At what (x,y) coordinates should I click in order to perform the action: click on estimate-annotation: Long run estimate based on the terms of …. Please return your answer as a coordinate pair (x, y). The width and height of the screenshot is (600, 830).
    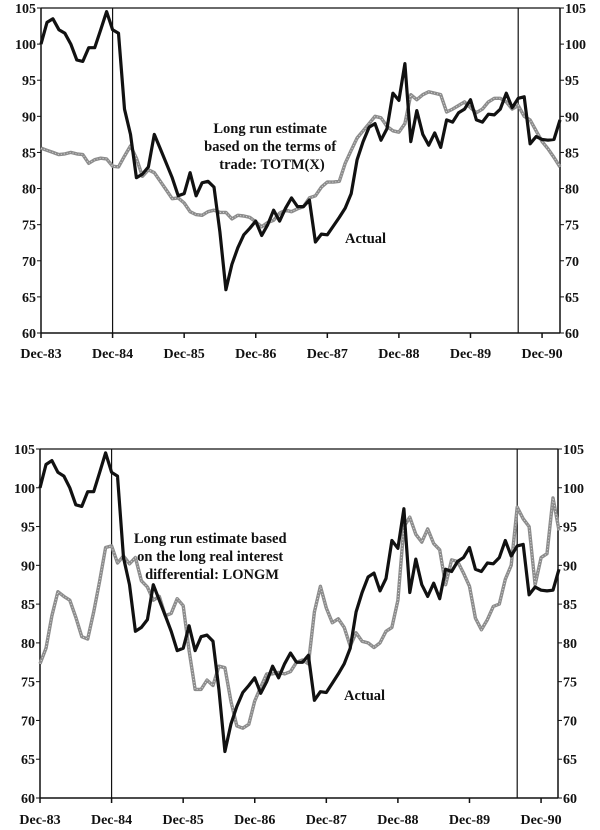
    Looking at the image, I should click on (272, 147).